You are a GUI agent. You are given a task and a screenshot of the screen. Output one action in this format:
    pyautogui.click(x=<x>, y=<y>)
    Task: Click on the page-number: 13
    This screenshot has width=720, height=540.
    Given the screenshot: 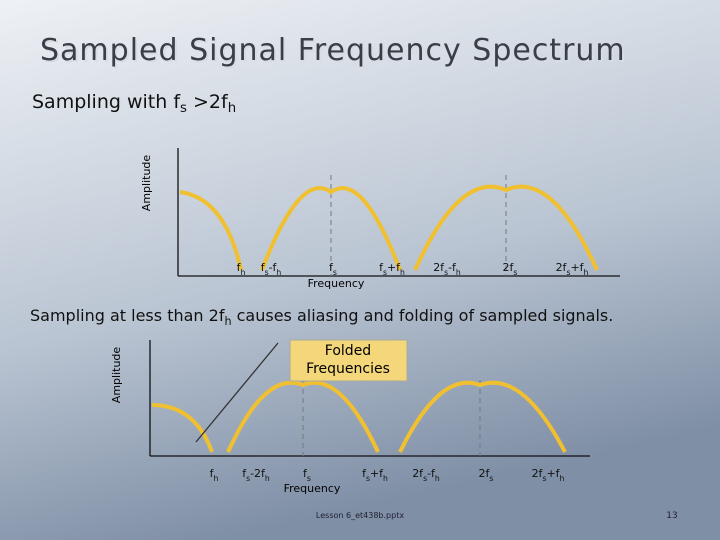 What is the action you would take?
    pyautogui.click(x=671, y=516)
    